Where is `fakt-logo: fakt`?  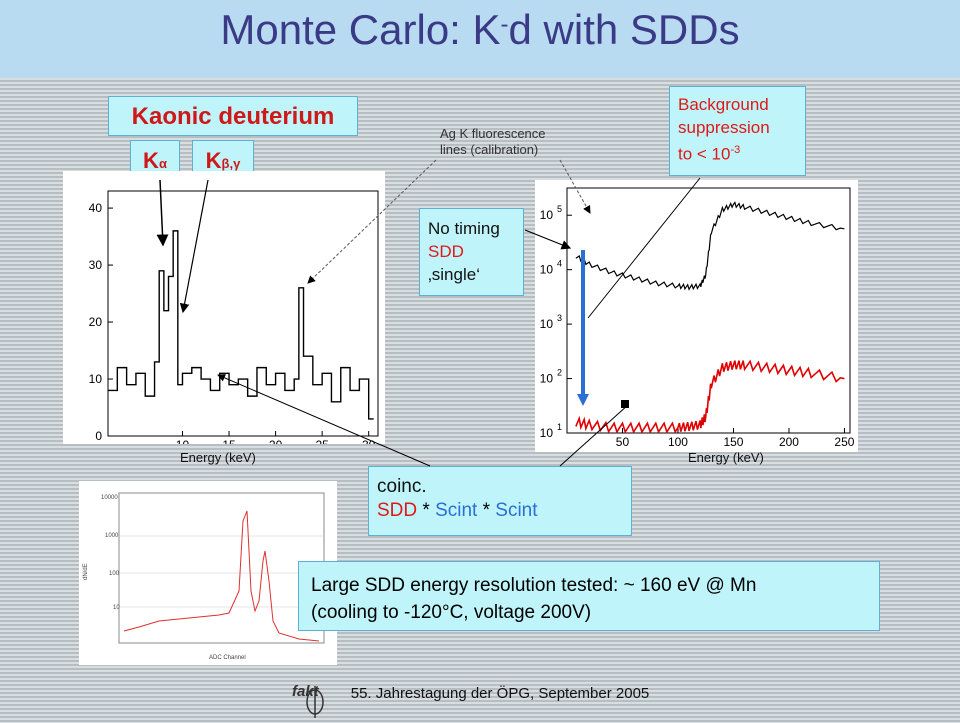
fakt-logo: fakt is located at coordinates (315, 695).